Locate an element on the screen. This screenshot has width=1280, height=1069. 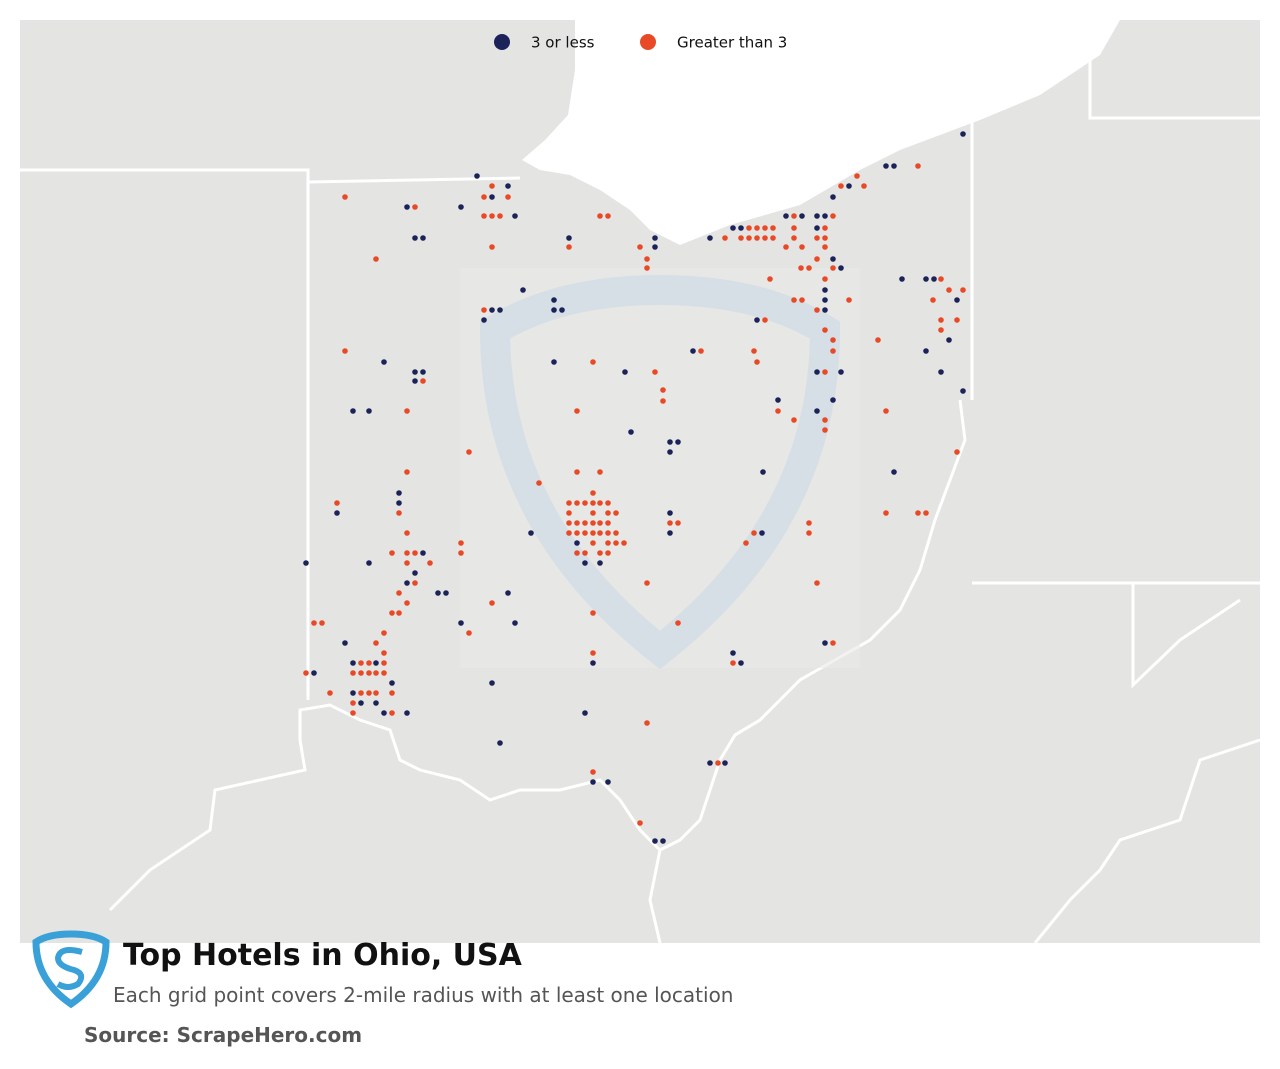
legend-marker is located at coordinates (648, 42).